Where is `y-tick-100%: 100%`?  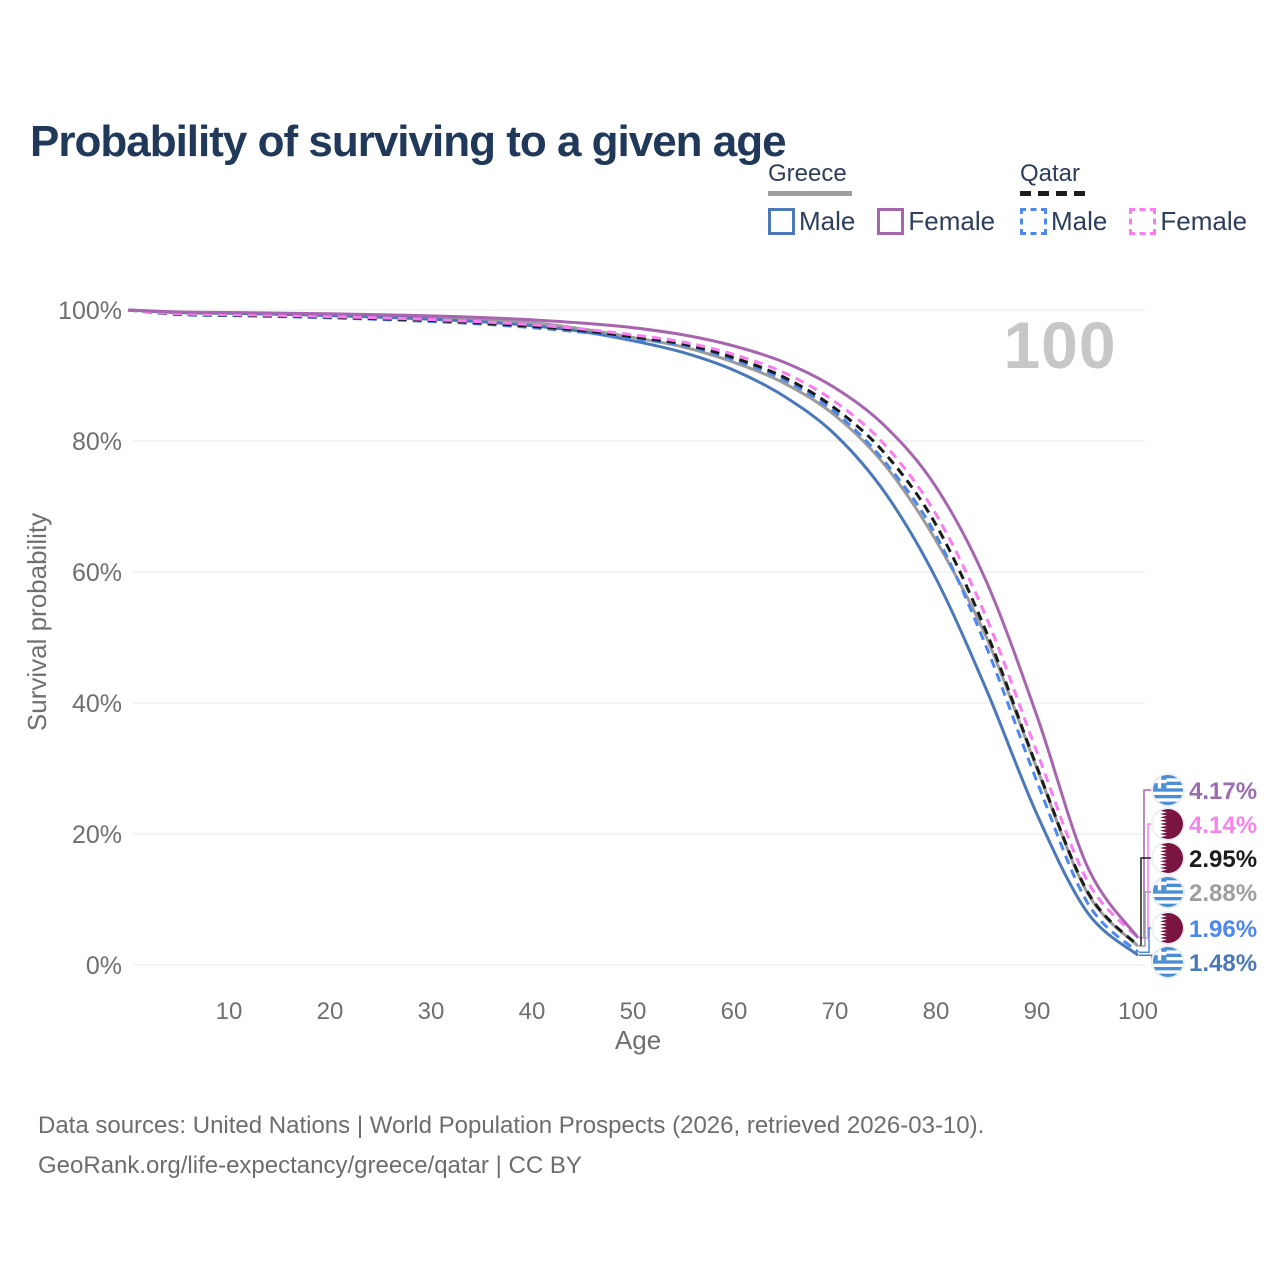 y-tick-100%: 100% is located at coordinates (90, 311).